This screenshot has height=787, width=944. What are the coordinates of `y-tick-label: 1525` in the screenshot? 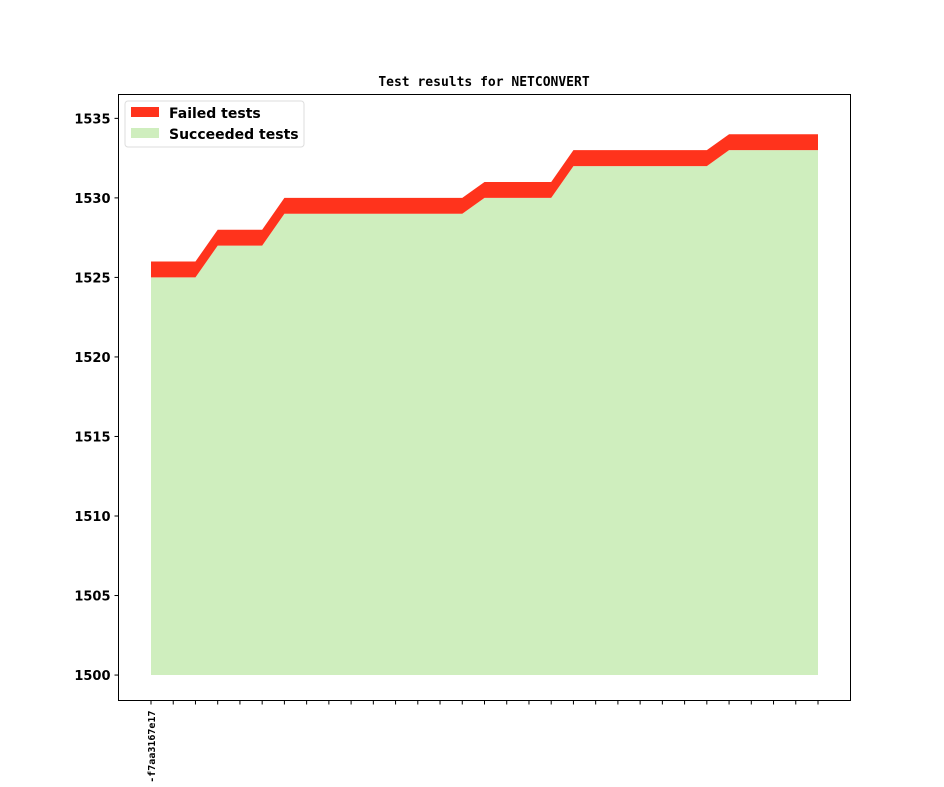 It's located at (92, 278).